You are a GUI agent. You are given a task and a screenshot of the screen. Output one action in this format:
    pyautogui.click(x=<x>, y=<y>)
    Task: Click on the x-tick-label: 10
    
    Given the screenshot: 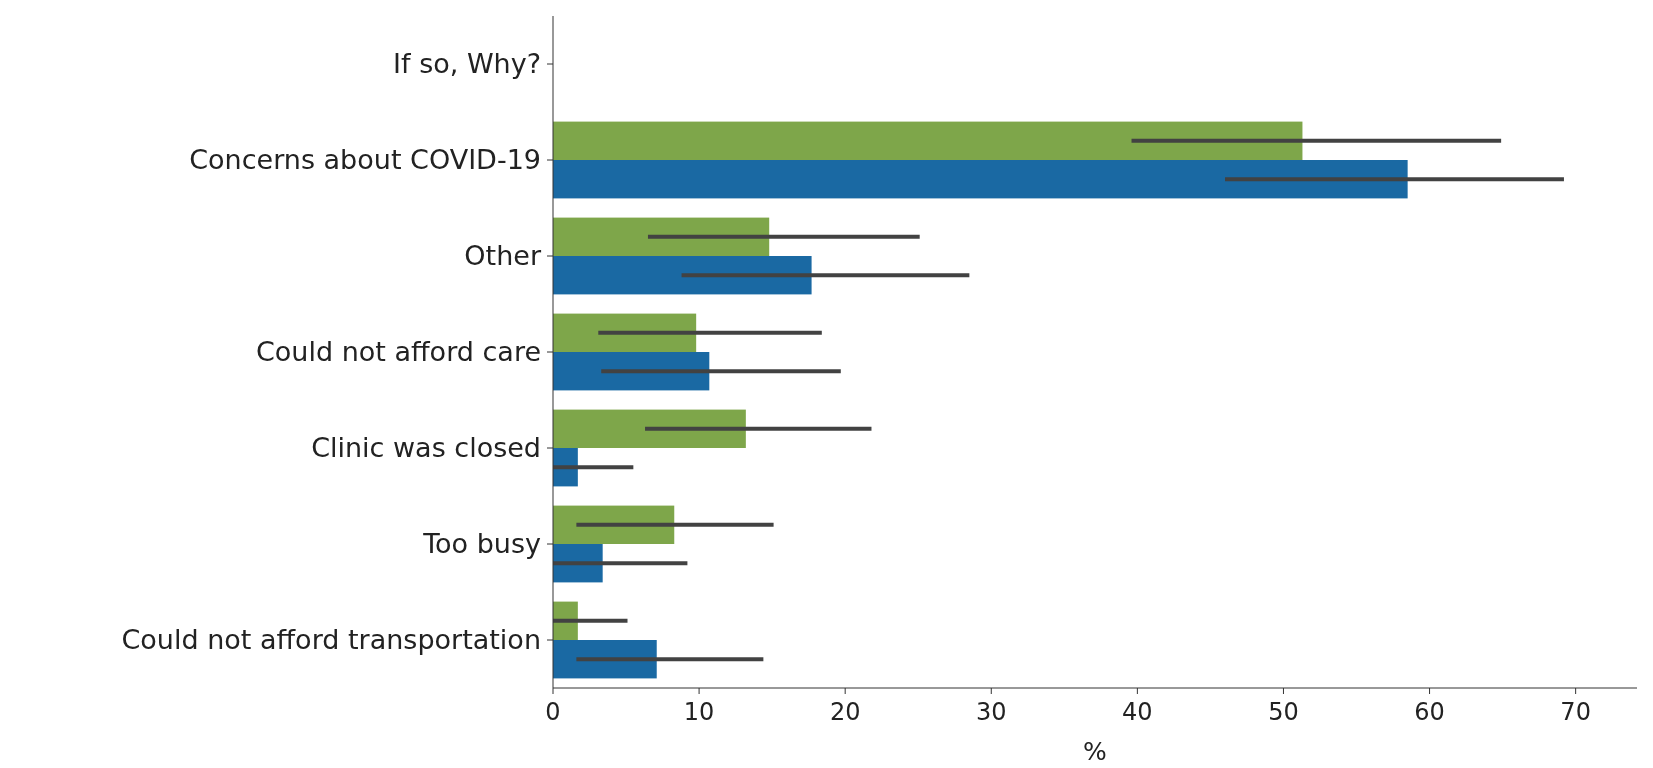 What is the action you would take?
    pyautogui.click(x=699, y=712)
    